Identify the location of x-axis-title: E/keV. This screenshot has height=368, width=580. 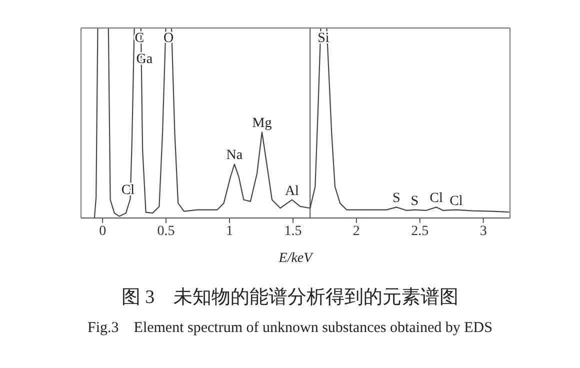
(296, 258).